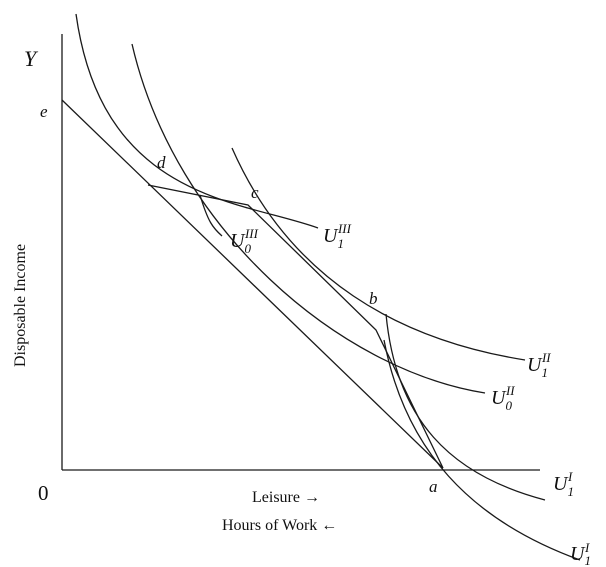 This screenshot has width=606, height=567. Describe the element at coordinates (503, 398) in the screenshot. I see `curve-label-u0-ii: U0II` at that location.